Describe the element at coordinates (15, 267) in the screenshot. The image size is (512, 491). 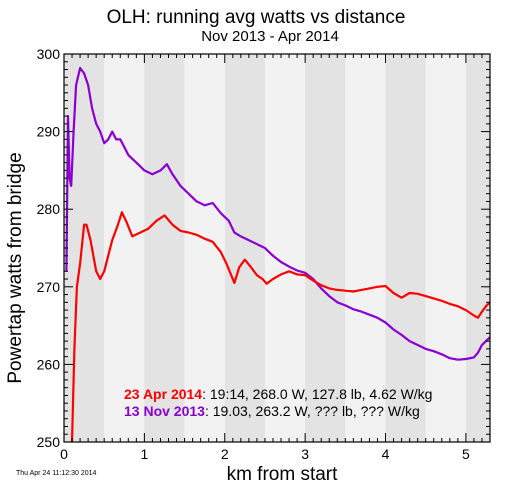
I see `y-axis-label: Powertap watts from bridge` at that location.